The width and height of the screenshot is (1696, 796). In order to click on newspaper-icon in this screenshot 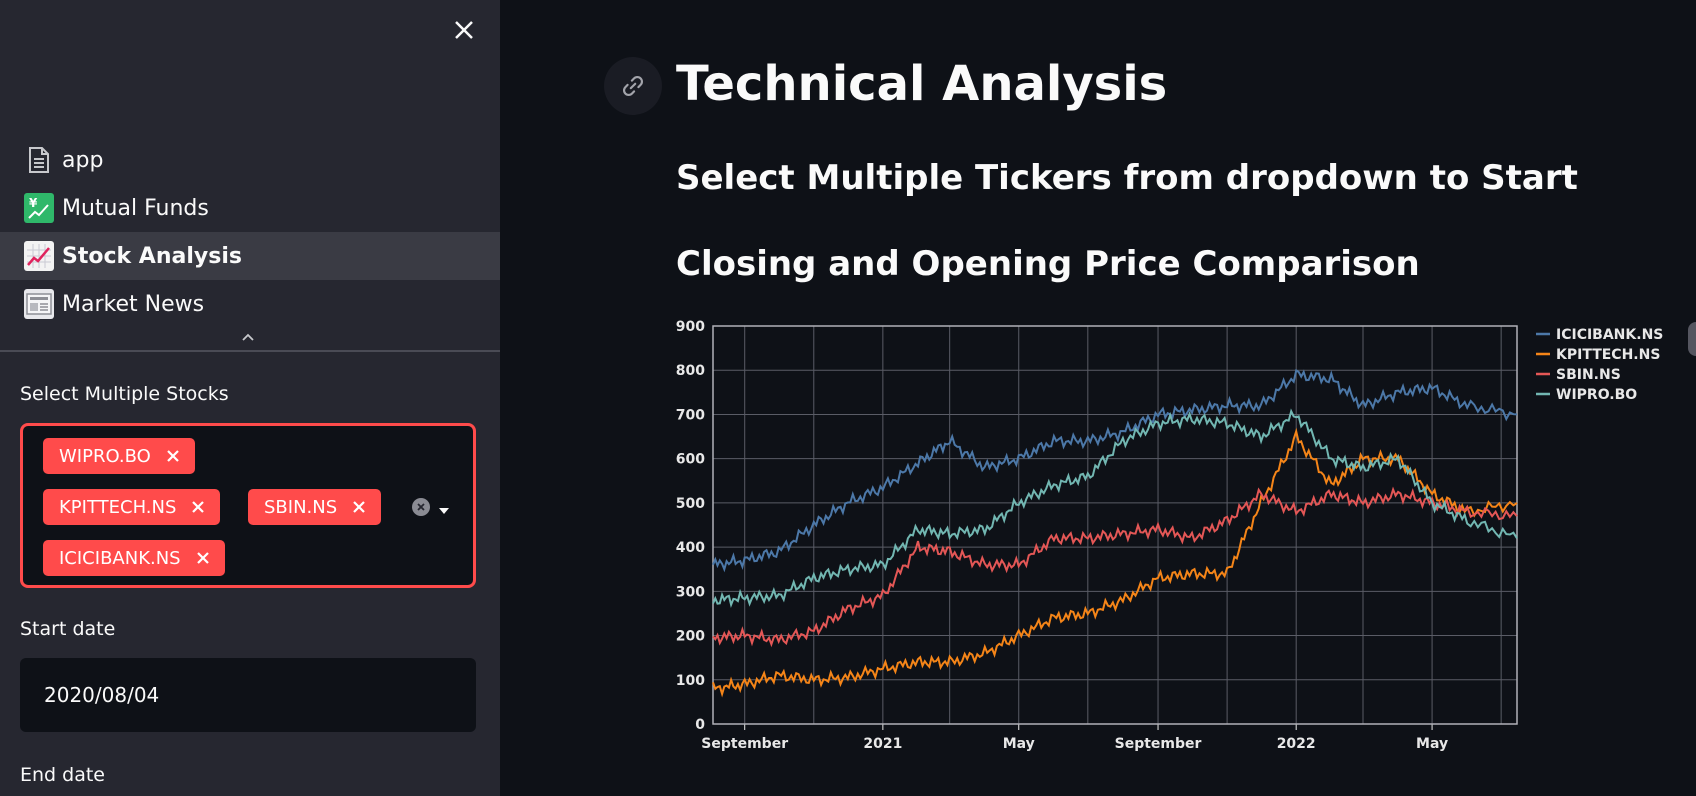, I will do `click(39, 304)`.